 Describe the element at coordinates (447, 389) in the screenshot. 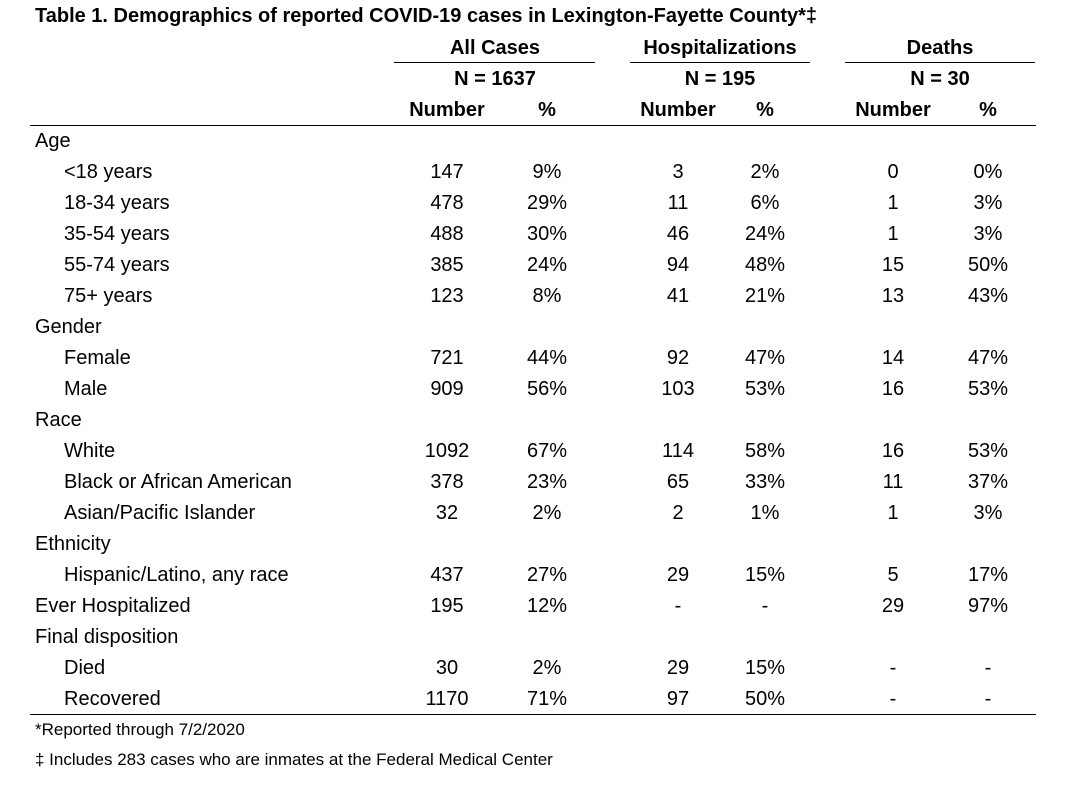

I see `table-cell: 909` at that location.